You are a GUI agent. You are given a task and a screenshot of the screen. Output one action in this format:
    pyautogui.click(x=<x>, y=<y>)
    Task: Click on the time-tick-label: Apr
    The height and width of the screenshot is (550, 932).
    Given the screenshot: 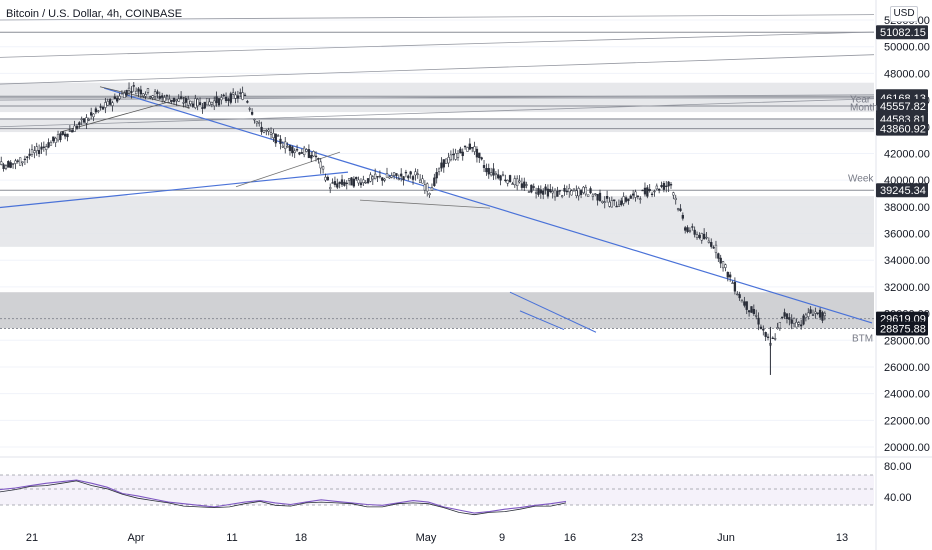 What is the action you would take?
    pyautogui.click(x=135, y=538)
    